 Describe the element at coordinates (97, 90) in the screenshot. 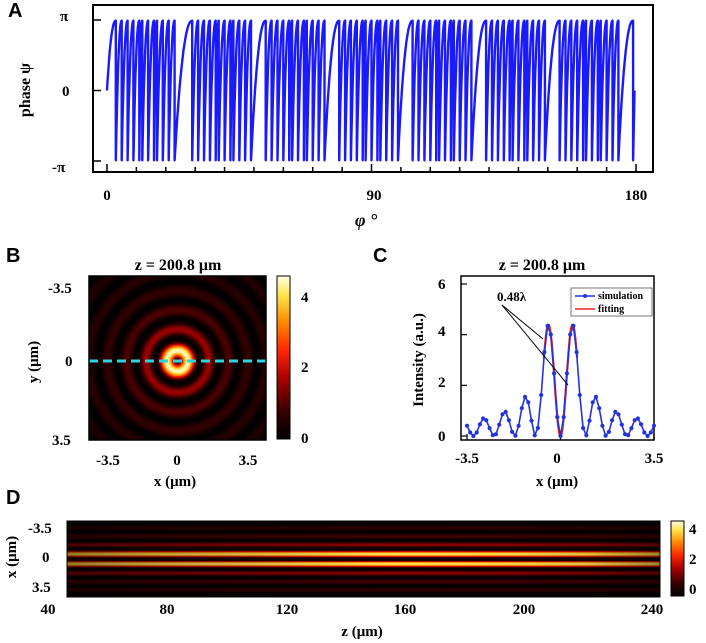

I see `phase-y-ticks` at that location.